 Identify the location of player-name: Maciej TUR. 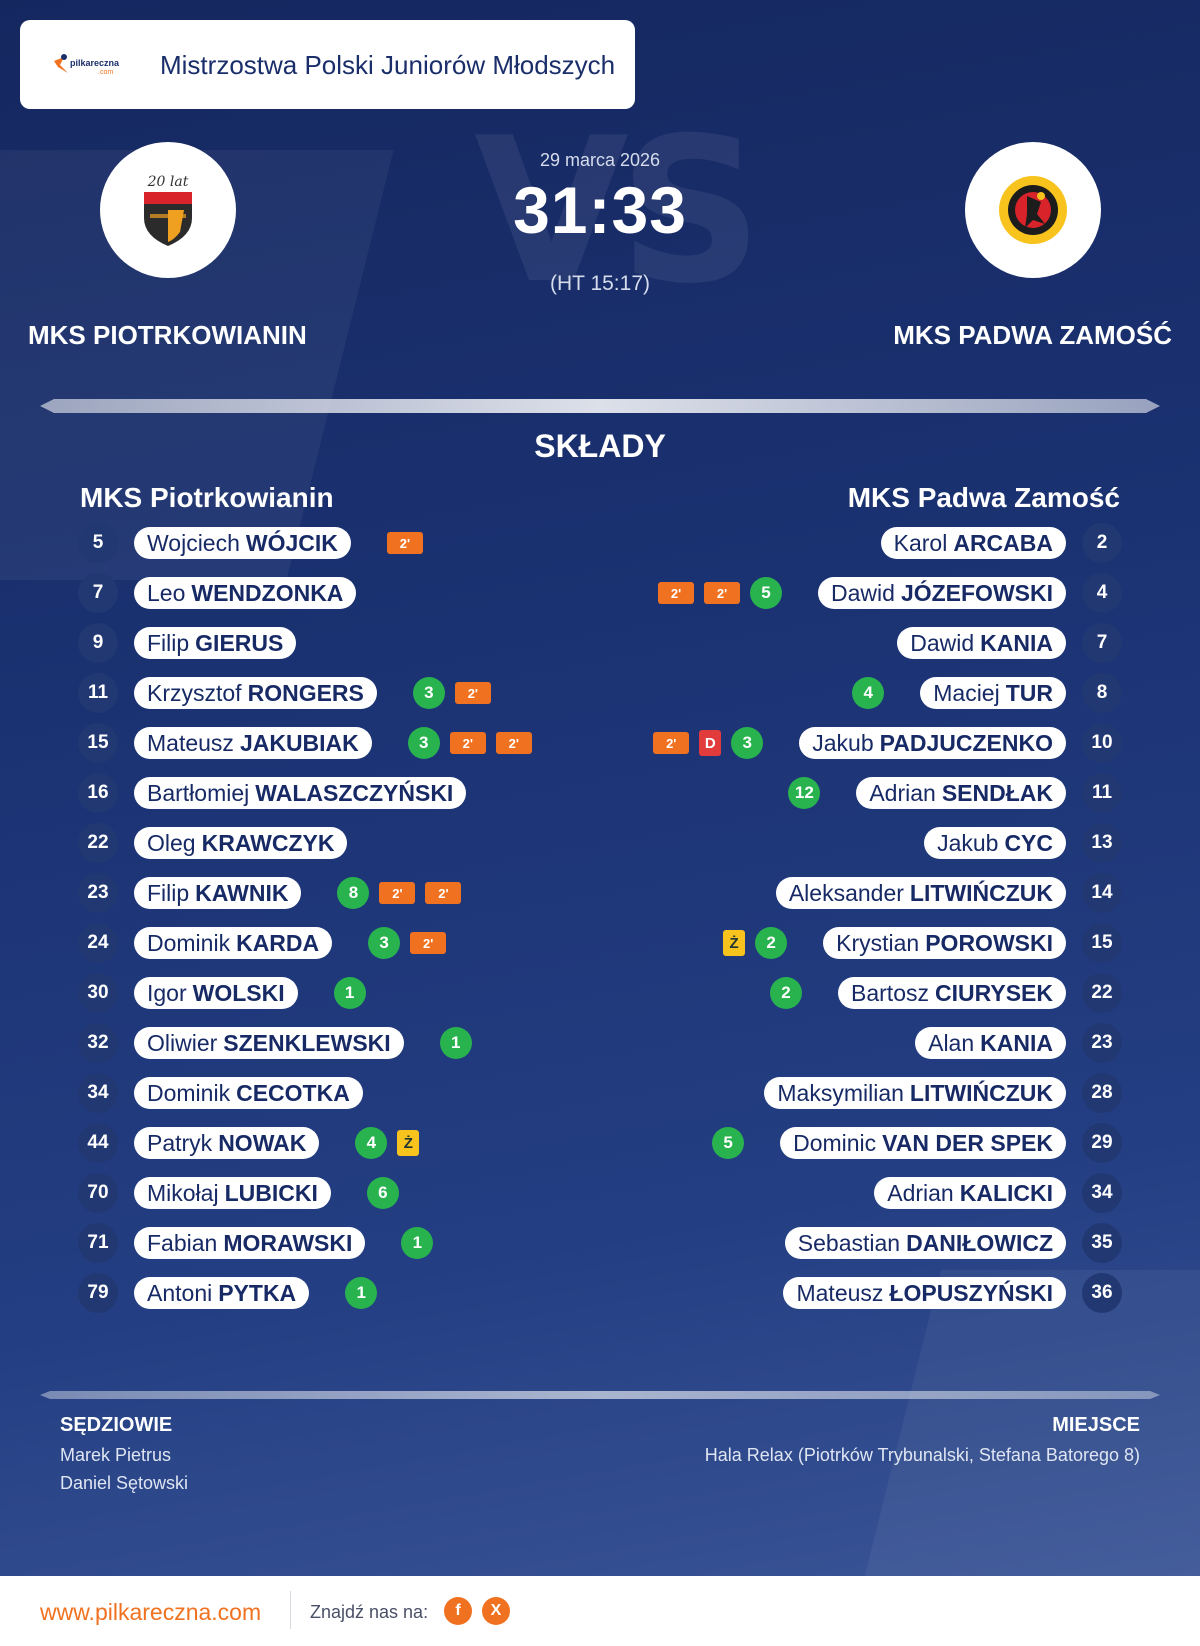
(993, 693).